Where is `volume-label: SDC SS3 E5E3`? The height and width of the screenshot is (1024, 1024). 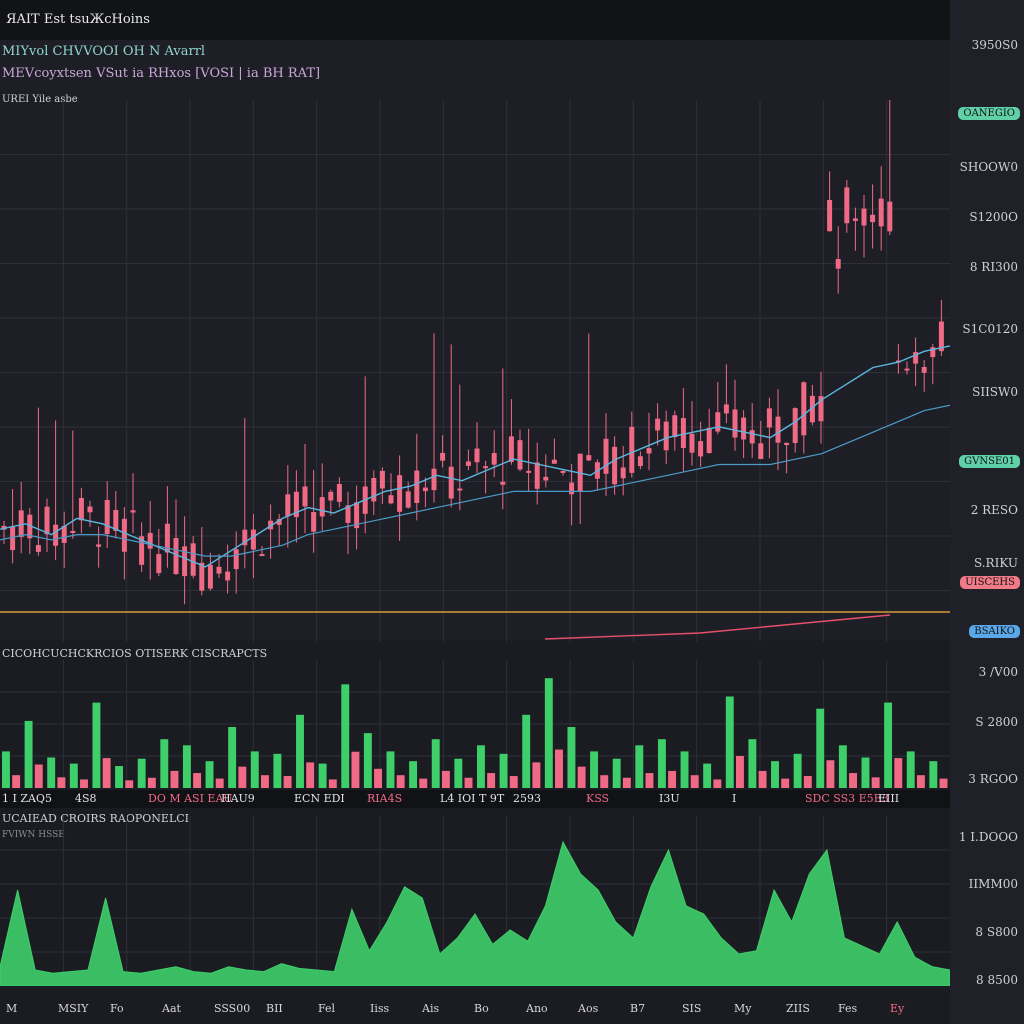
volume-label: SDC SS3 E5E3 is located at coordinates (847, 798).